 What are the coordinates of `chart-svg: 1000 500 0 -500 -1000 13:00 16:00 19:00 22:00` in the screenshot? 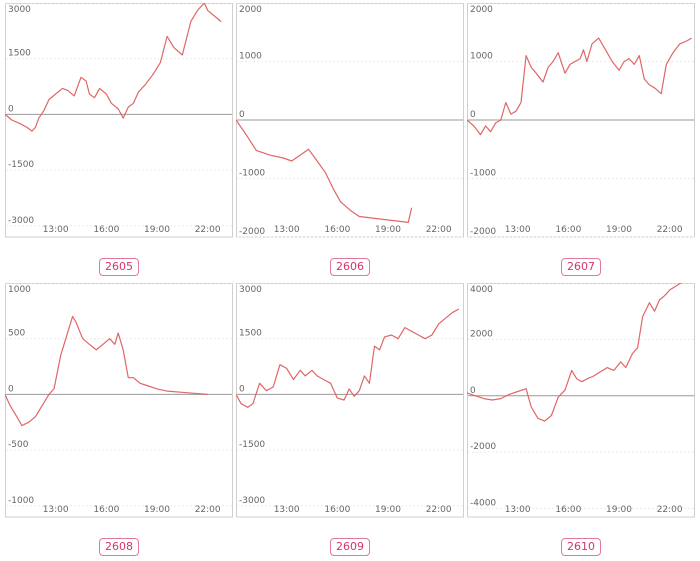 It's located at (119, 400).